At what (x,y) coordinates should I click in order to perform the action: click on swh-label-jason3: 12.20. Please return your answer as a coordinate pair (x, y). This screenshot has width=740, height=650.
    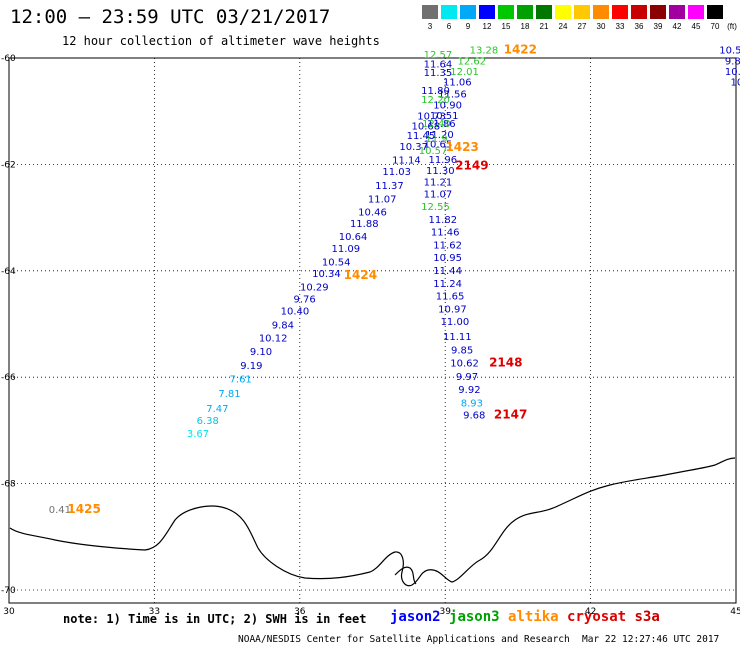
    Looking at the image, I should click on (435, 100).